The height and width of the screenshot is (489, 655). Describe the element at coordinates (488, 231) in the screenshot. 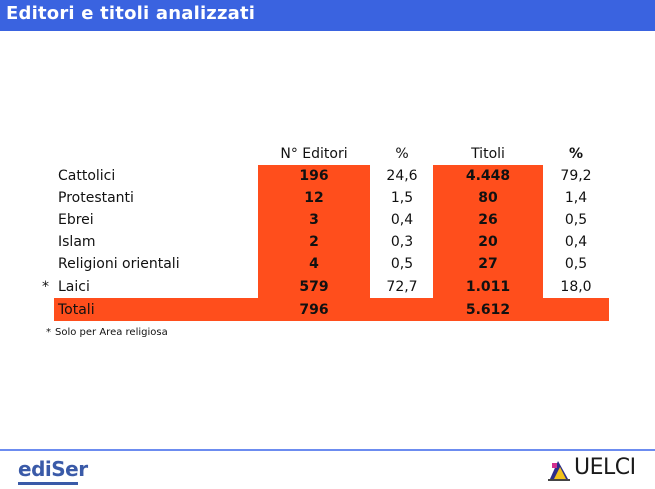

I see `titoli-column-fill` at that location.